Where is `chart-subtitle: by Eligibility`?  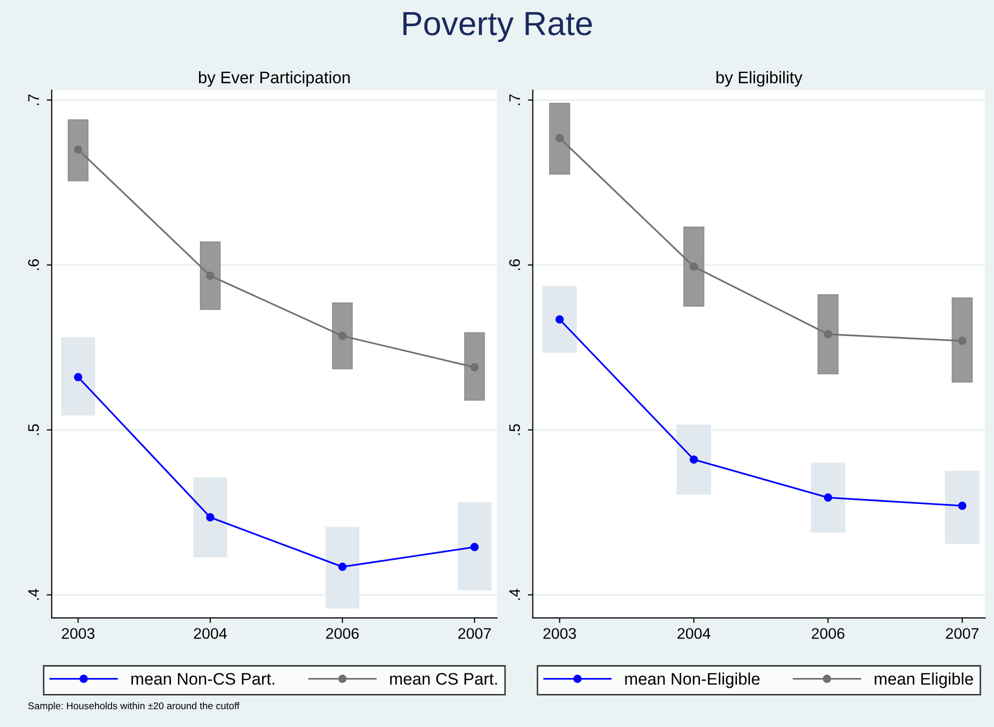
chart-subtitle: by Eligibility is located at coordinates (759, 79).